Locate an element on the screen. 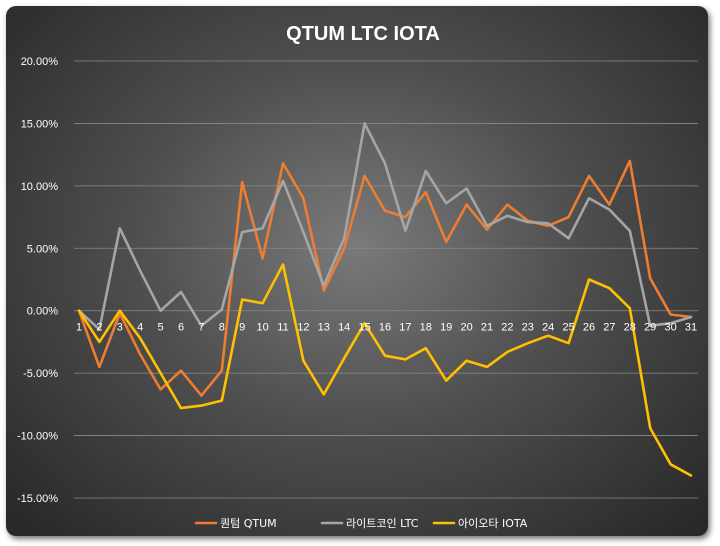 This screenshot has width=720, height=546. x-tick-label: 1 is located at coordinates (79, 328).